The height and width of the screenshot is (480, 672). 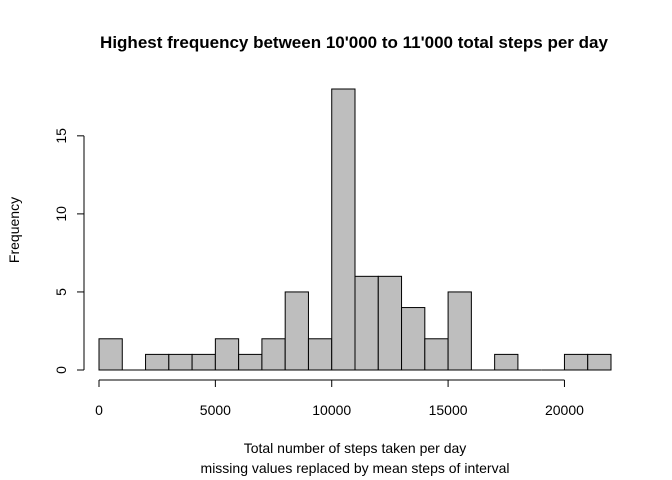 I want to click on x-tick-label: 5000, so click(x=215, y=410).